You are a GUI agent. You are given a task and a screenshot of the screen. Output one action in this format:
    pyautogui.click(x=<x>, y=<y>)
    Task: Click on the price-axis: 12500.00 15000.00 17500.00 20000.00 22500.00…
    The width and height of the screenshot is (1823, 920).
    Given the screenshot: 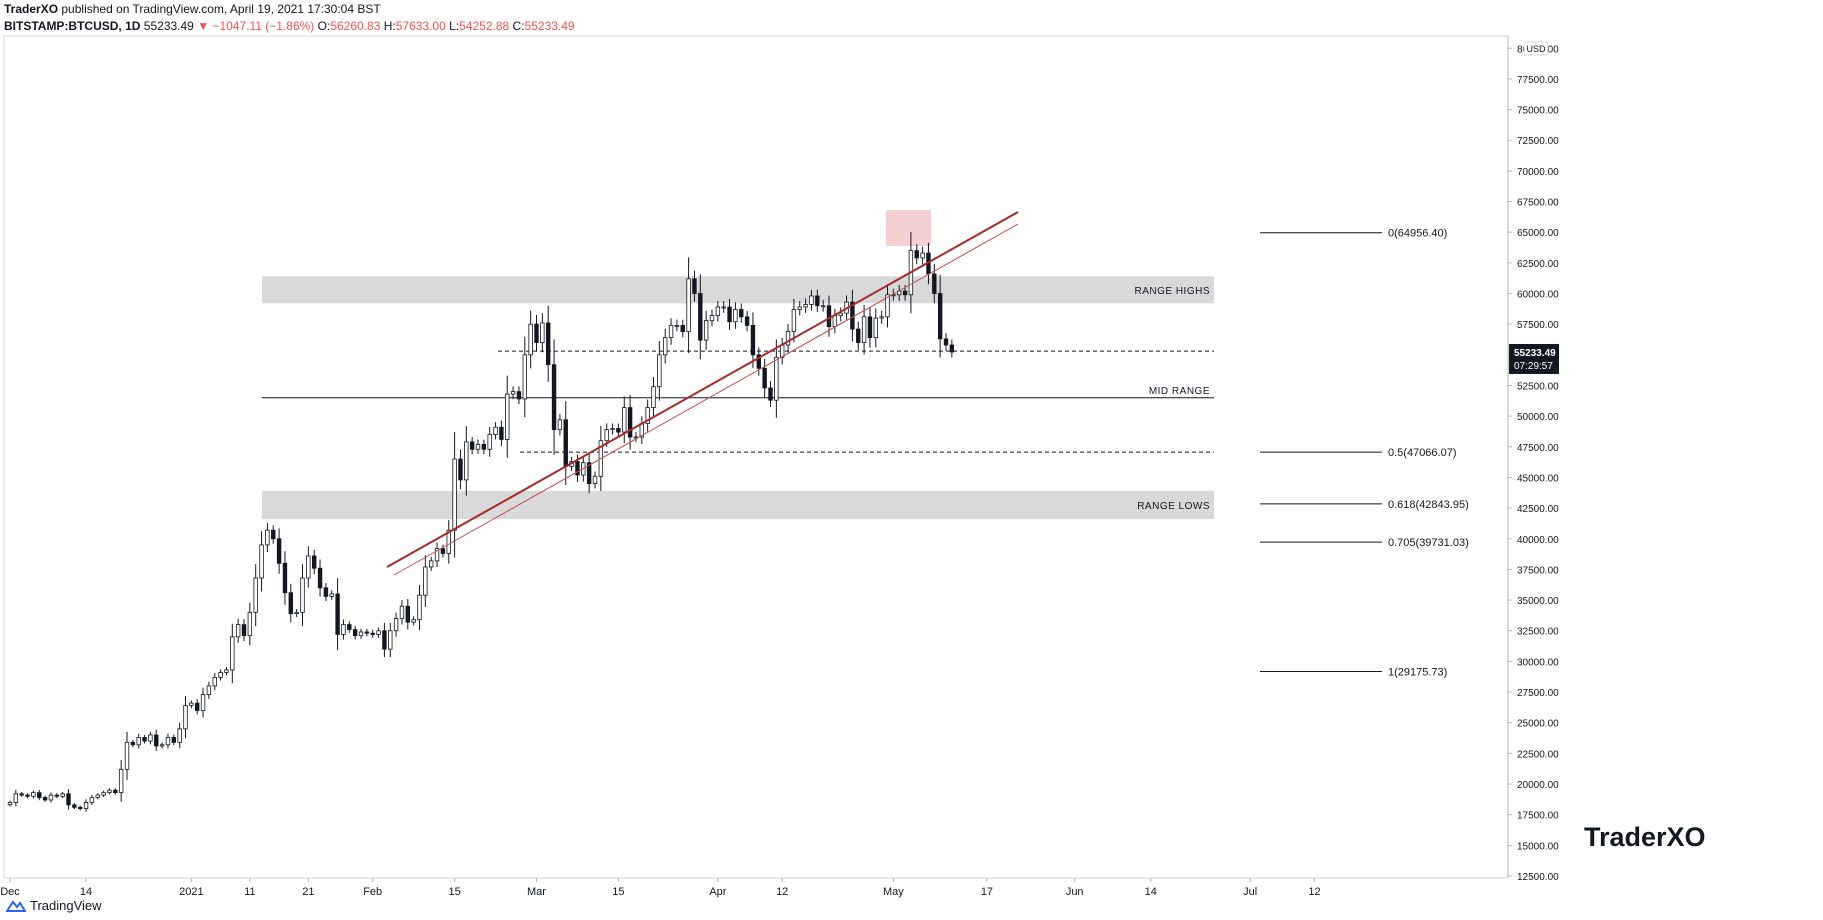 What is the action you would take?
    pyautogui.click(x=1533, y=462)
    